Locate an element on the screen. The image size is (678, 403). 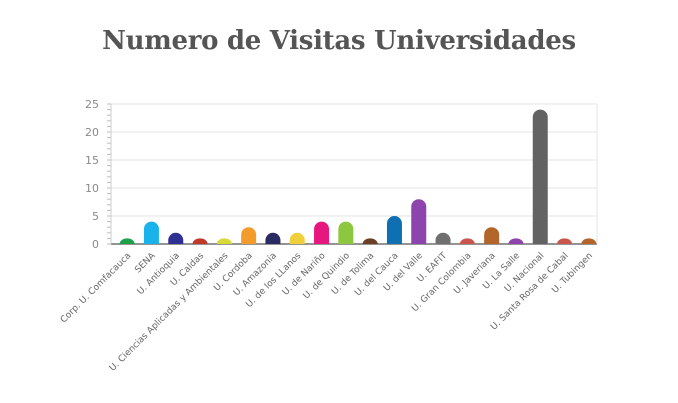
y-tick-label: 15 is located at coordinates (92, 160).